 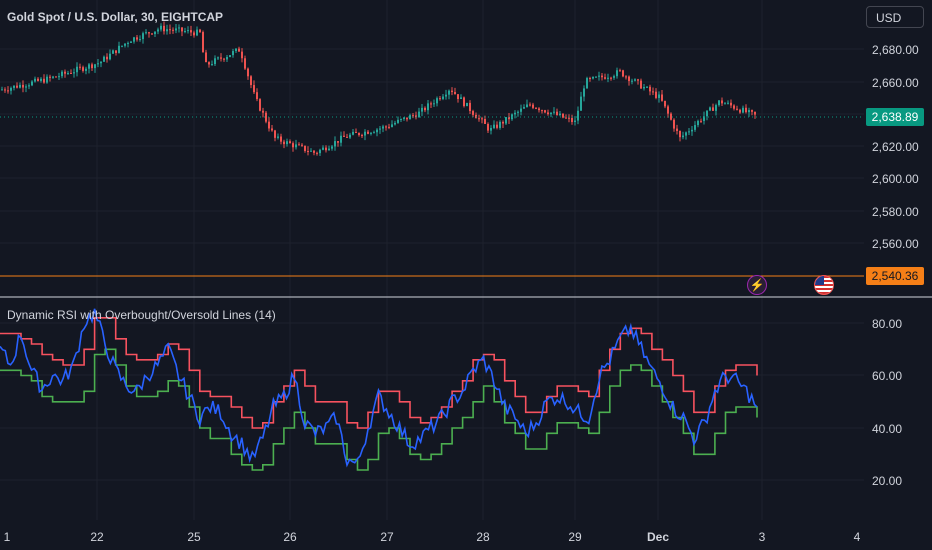 What do you see at coordinates (887, 324) in the screenshot?
I see `rsi-tick: 80.00` at bounding box center [887, 324].